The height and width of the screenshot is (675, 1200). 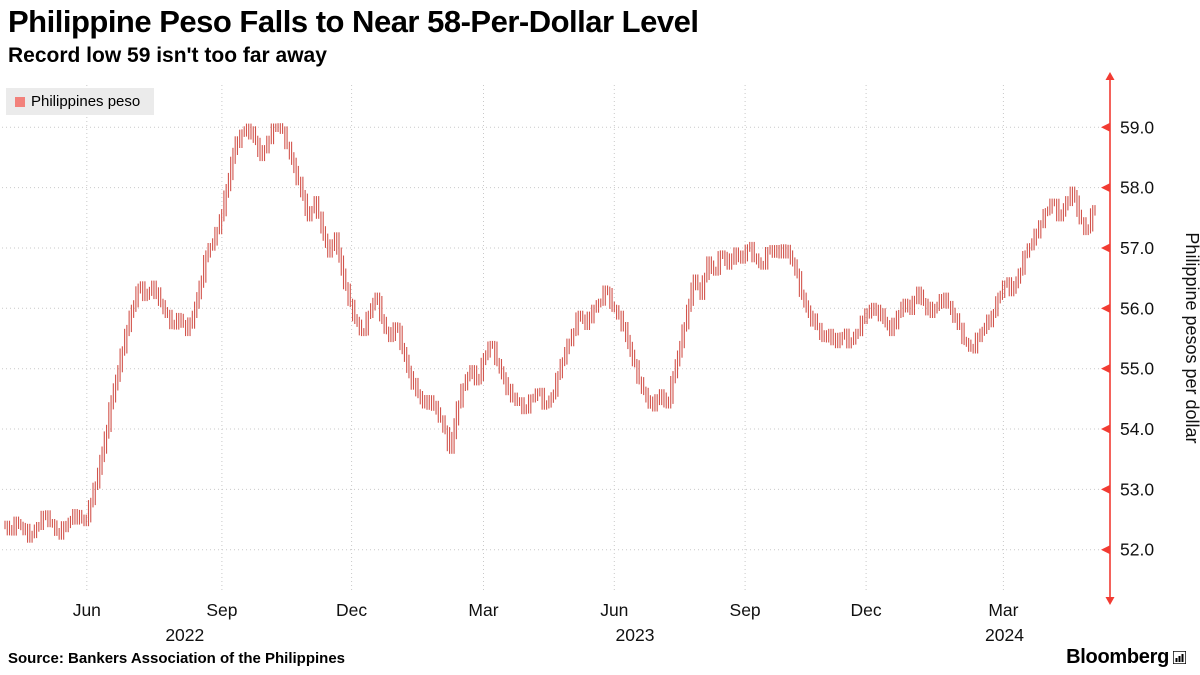 What do you see at coordinates (549, 622) in the screenshot?
I see `x-axis-labels: Jun Sep Dec Mar Jun Sep Dec Mar 2022 2023 2024` at bounding box center [549, 622].